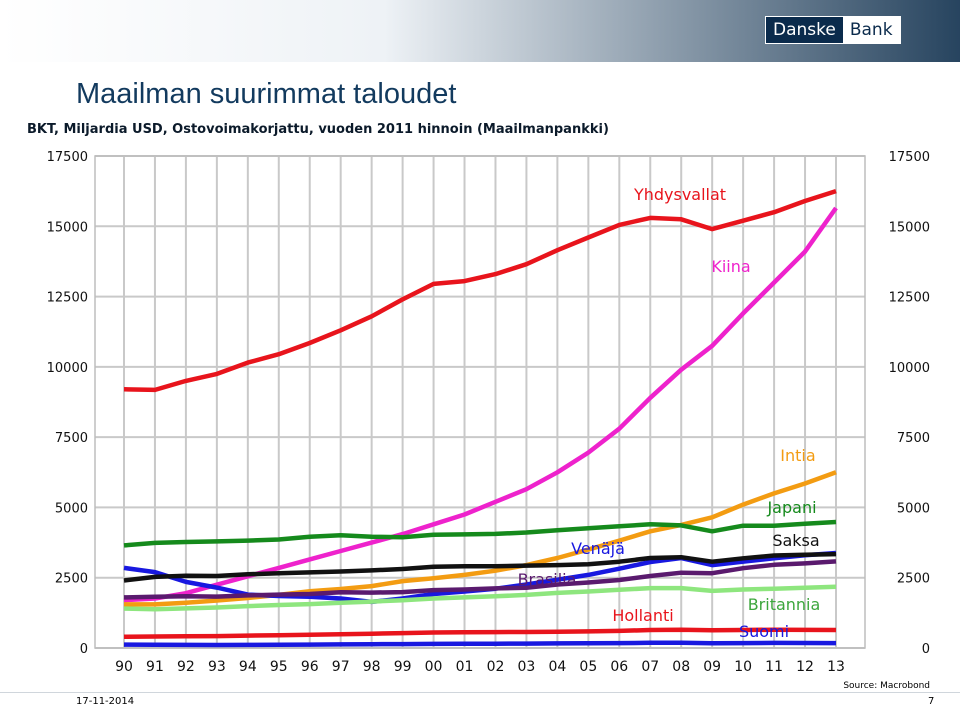  What do you see at coordinates (217, 667) in the screenshot?
I see `x-tick-label: 93` at bounding box center [217, 667].